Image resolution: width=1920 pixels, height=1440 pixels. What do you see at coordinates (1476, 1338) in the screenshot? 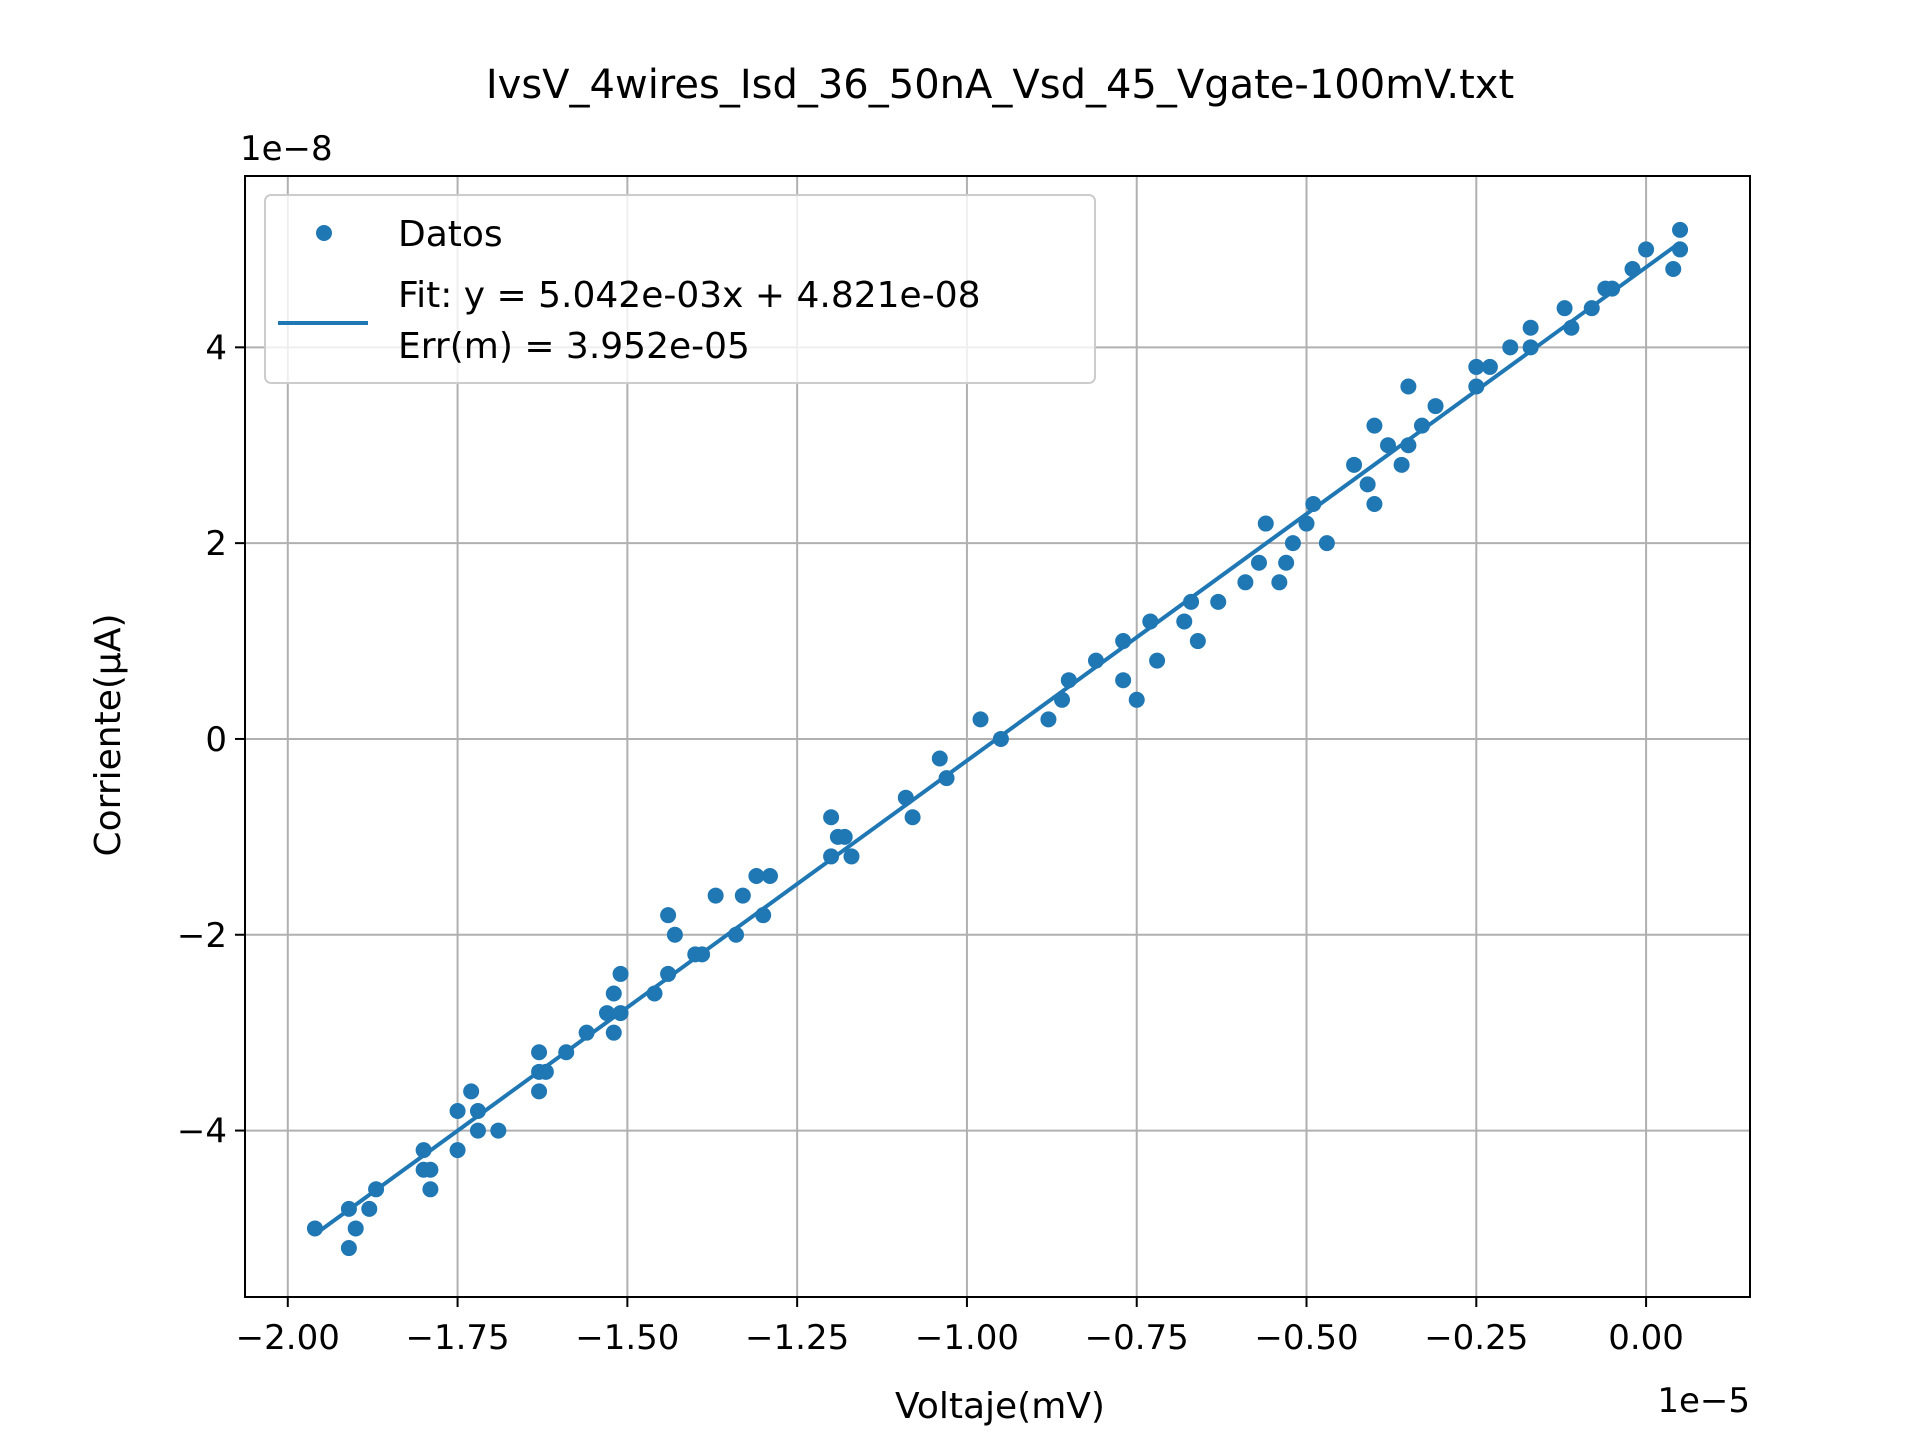
I see `x-tick-label: −0.25` at bounding box center [1476, 1338].